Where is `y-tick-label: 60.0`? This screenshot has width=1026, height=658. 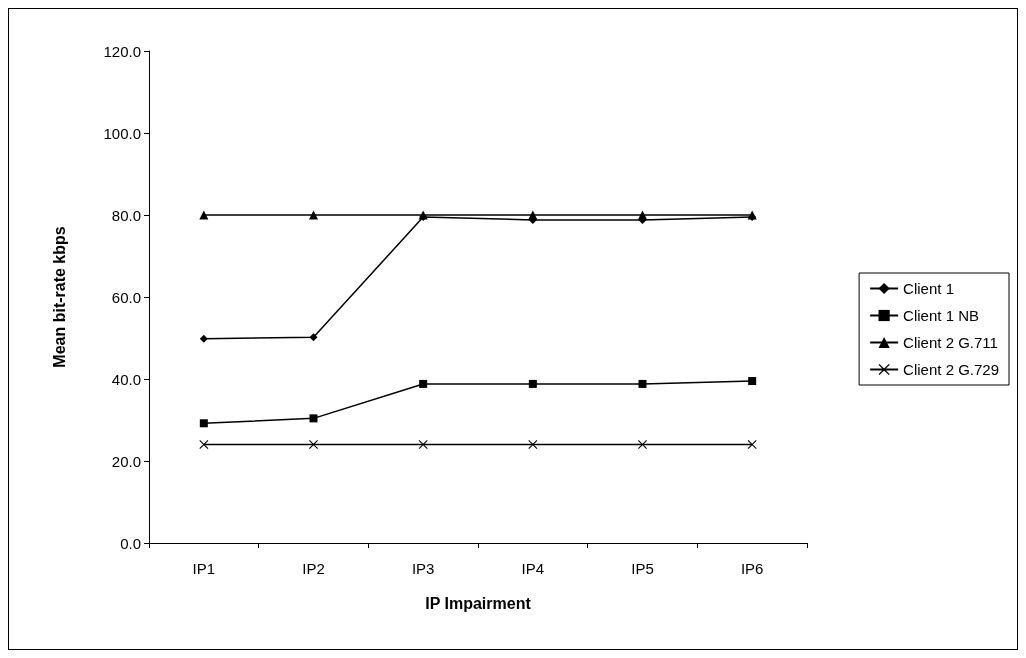 y-tick-label: 60.0 is located at coordinates (126, 297).